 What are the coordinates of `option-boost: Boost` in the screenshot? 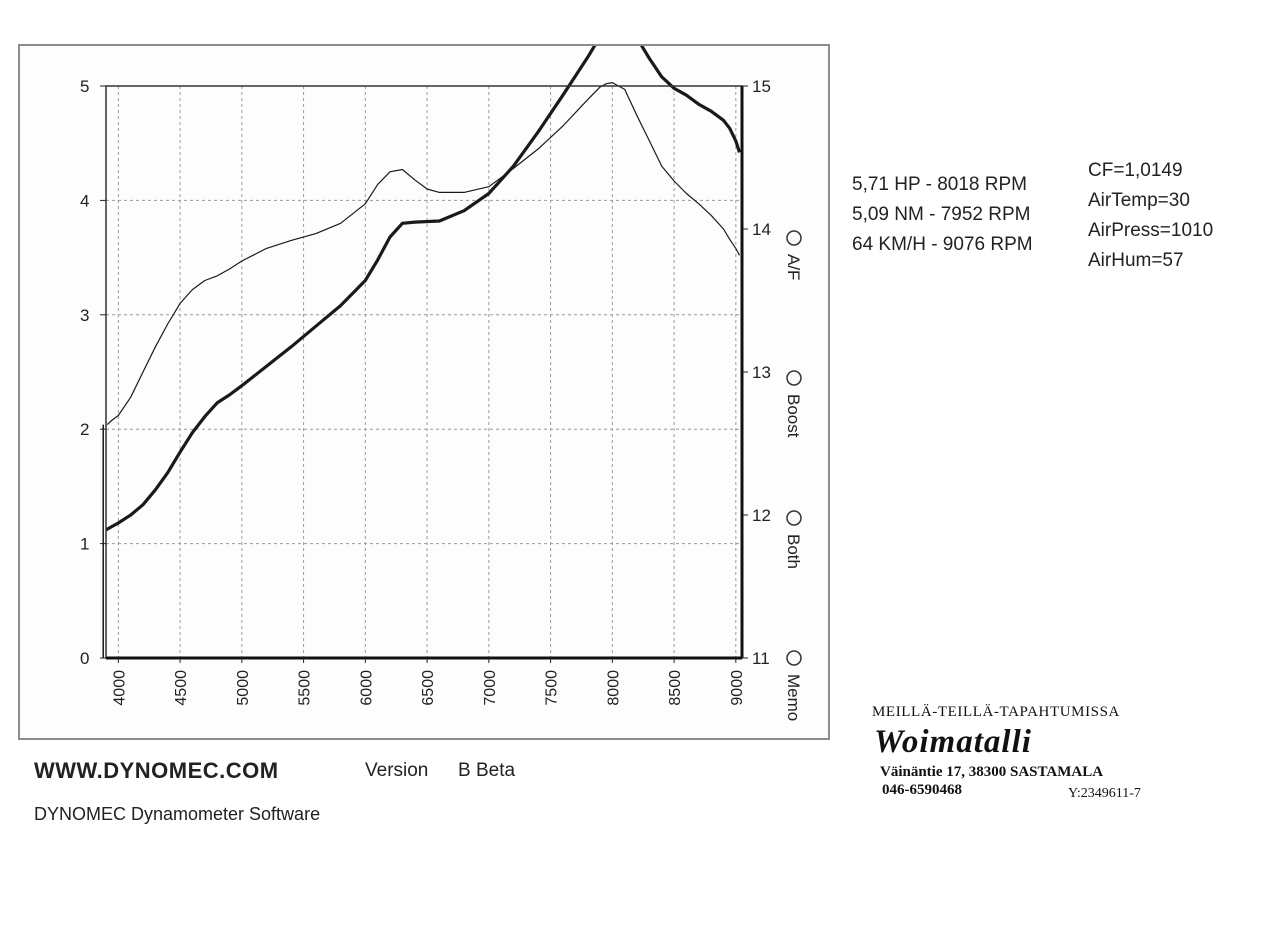 It's located at (793, 404).